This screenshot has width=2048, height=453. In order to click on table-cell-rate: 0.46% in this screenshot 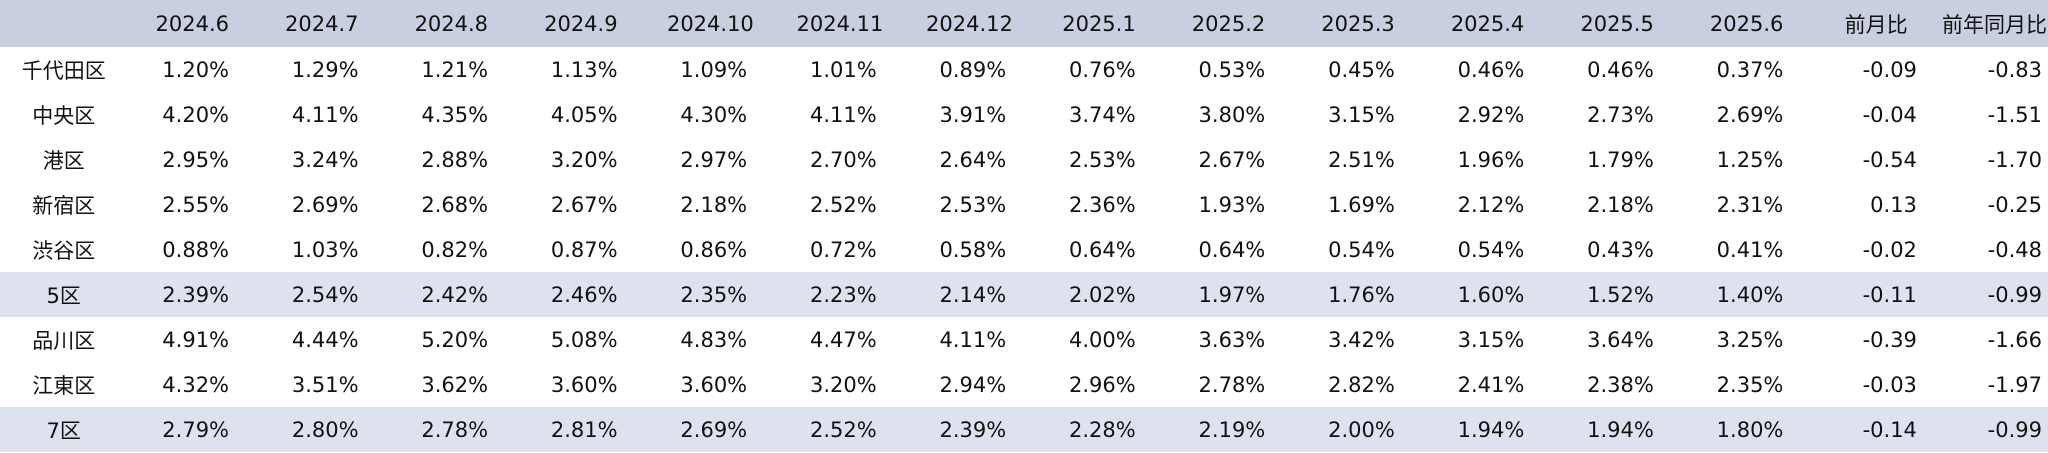, I will do `click(1491, 69)`.